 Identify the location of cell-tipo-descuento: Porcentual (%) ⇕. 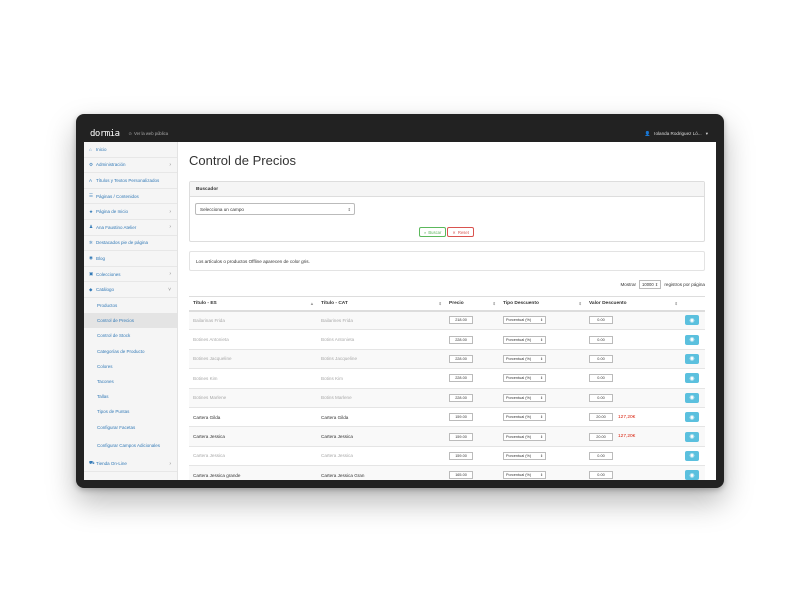
(542, 378).